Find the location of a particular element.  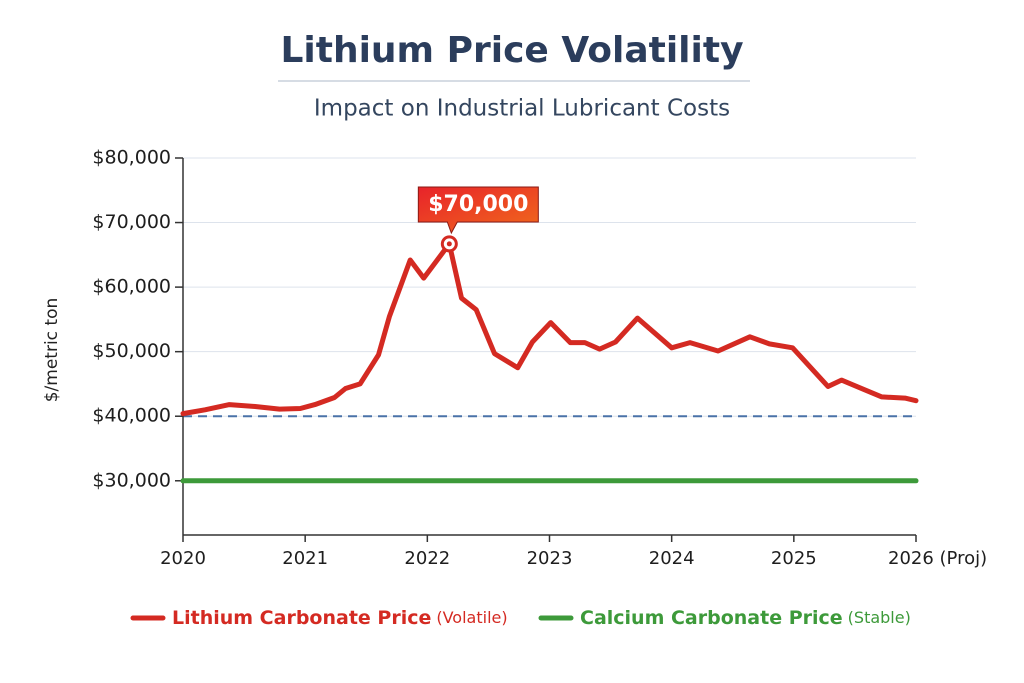

legend-label: Calcium Carbonate Price (Stable) is located at coordinates (745, 618).